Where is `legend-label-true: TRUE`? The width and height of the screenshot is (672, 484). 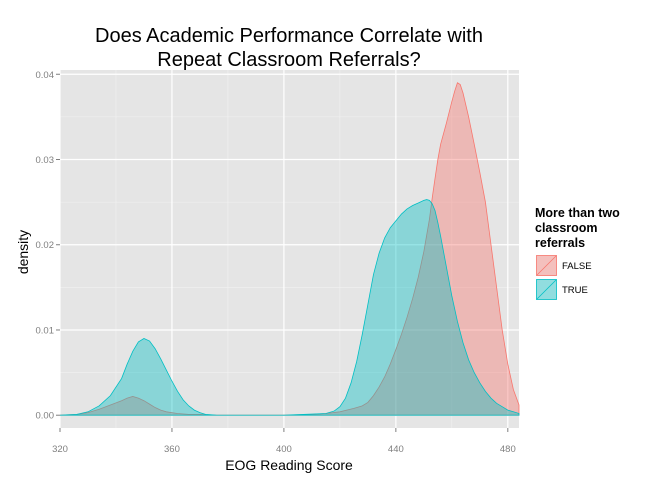 legend-label-true: TRUE is located at coordinates (575, 290).